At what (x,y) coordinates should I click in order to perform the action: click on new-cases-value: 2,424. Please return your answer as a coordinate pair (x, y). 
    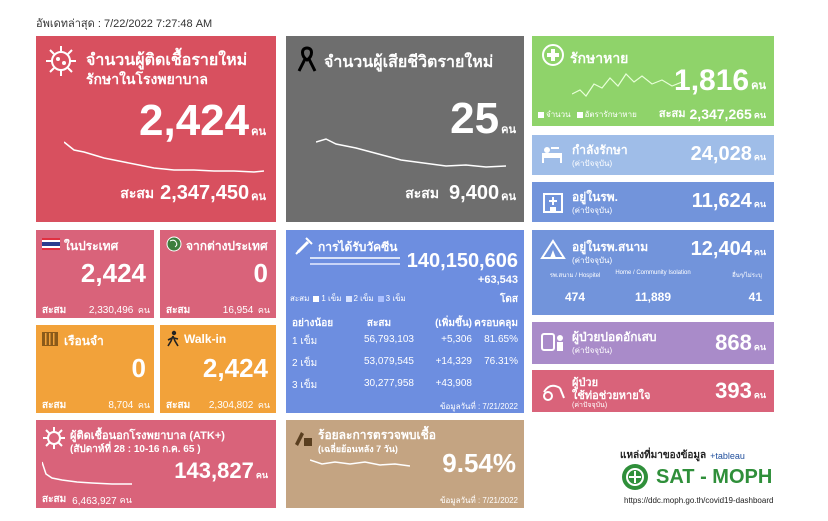
    Looking at the image, I should click on (194, 120).